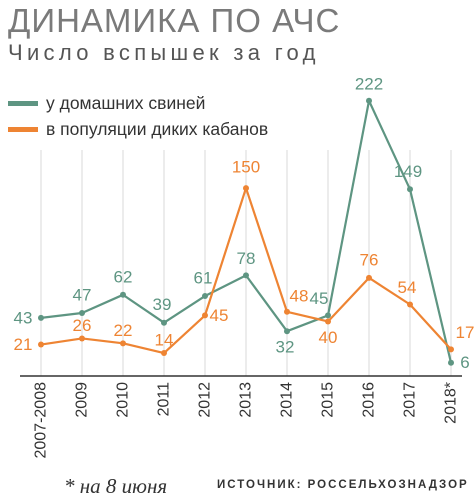 The image size is (475, 500). What do you see at coordinates (219, 315) in the screenshot?
I see `data-label-s1-4: 45` at bounding box center [219, 315].